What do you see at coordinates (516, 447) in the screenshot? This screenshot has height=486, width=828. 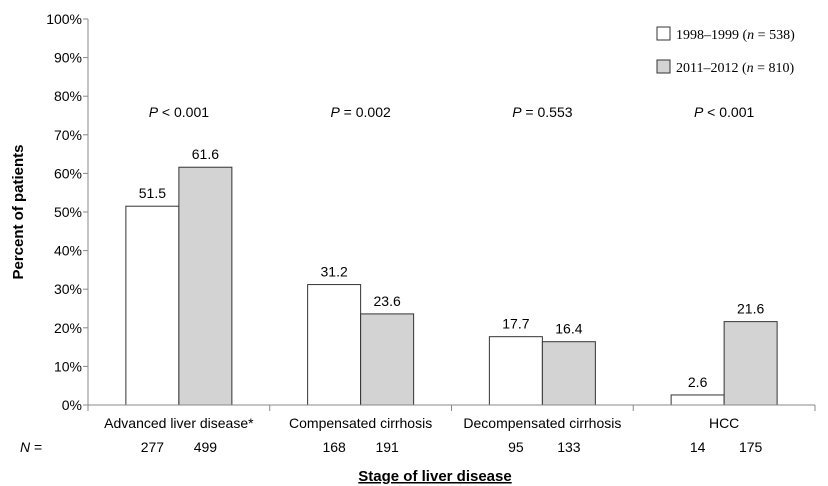 I see `n-count: 95` at bounding box center [516, 447].